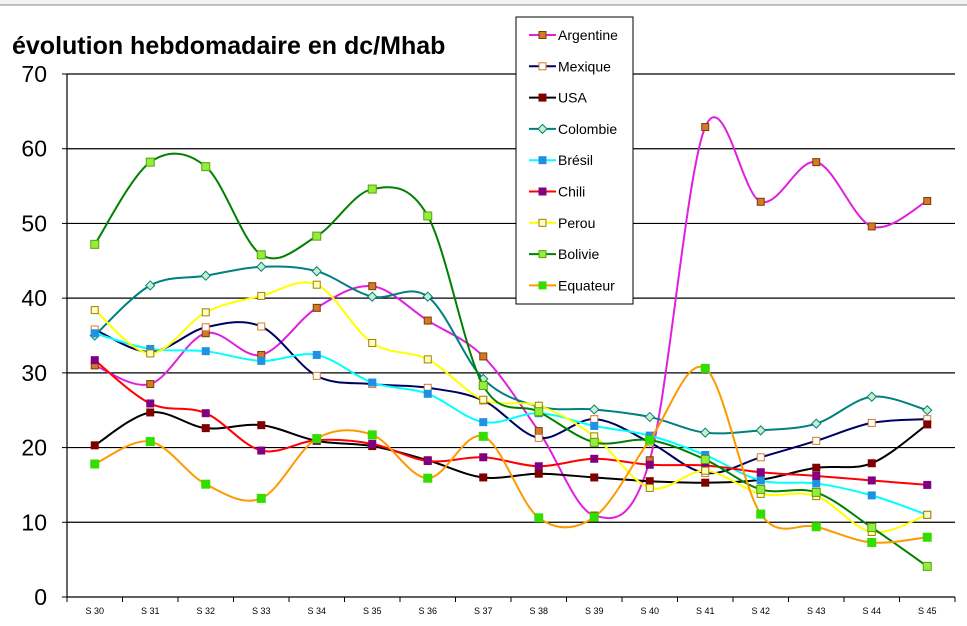 This screenshot has height=626, width=967. What do you see at coordinates (594, 611) in the screenshot?
I see `x-tick-label: S 39` at bounding box center [594, 611].